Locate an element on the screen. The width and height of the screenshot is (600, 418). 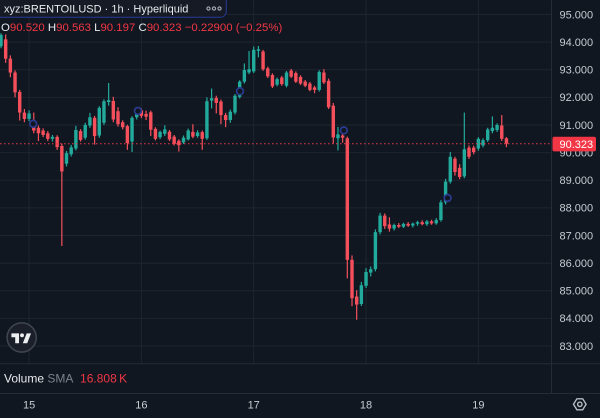
svg-text: 89.000 is located at coordinates (577, 181).